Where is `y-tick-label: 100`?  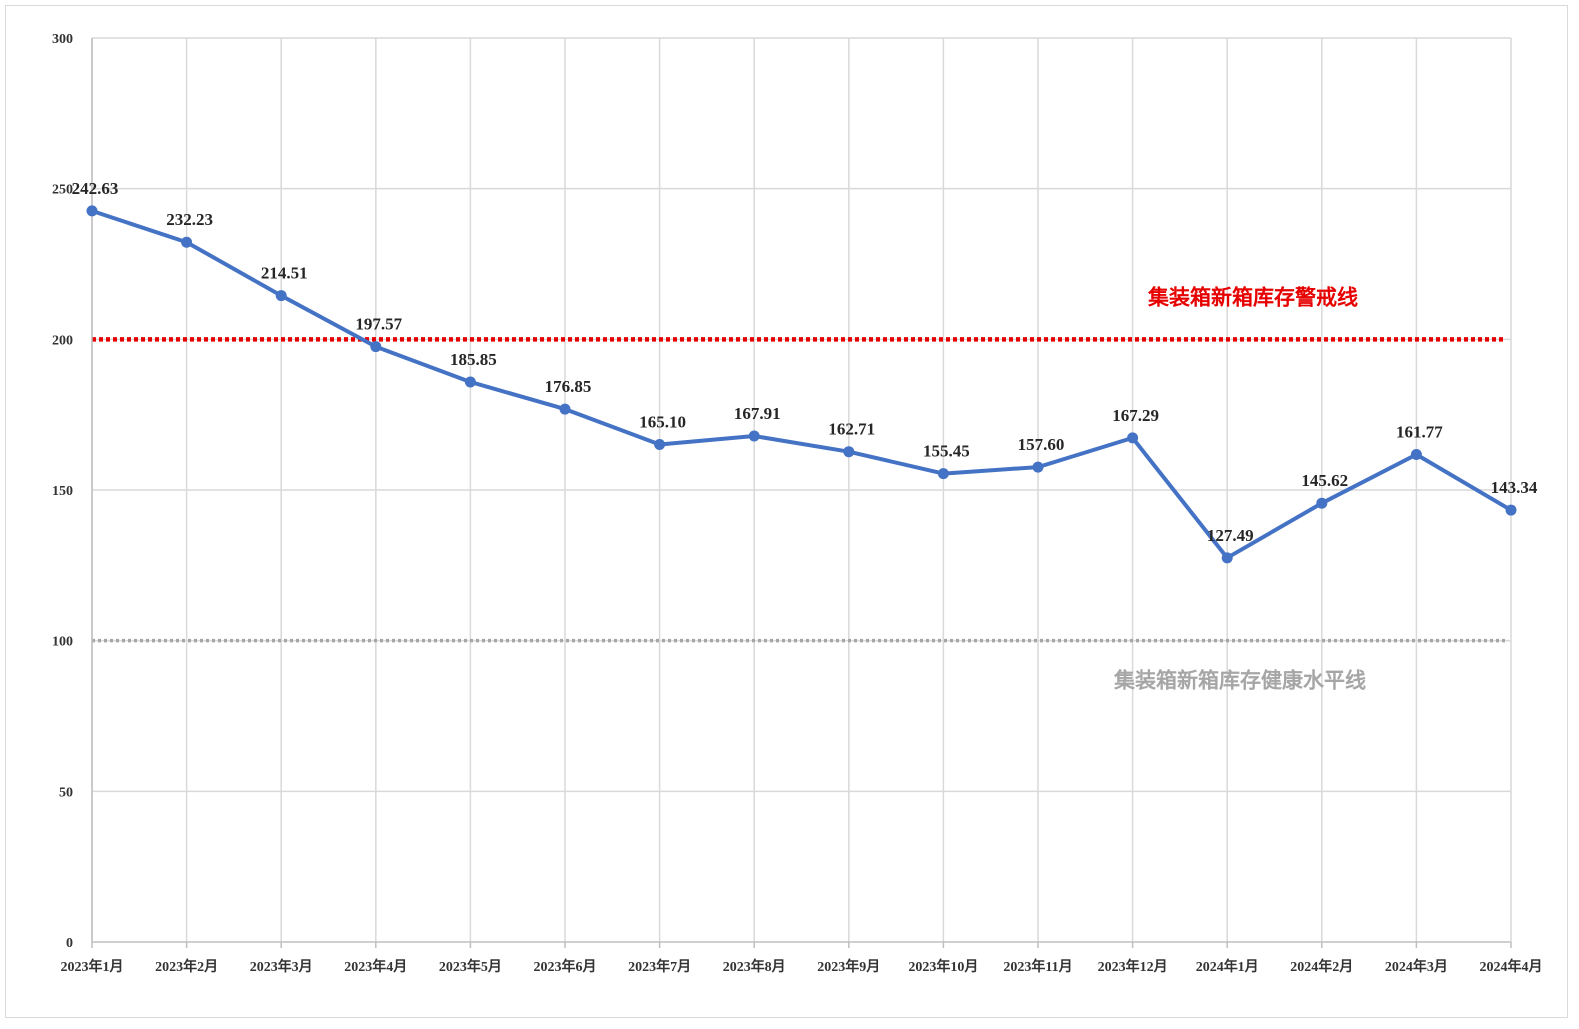
y-tick-label: 100 is located at coordinates (62, 642).